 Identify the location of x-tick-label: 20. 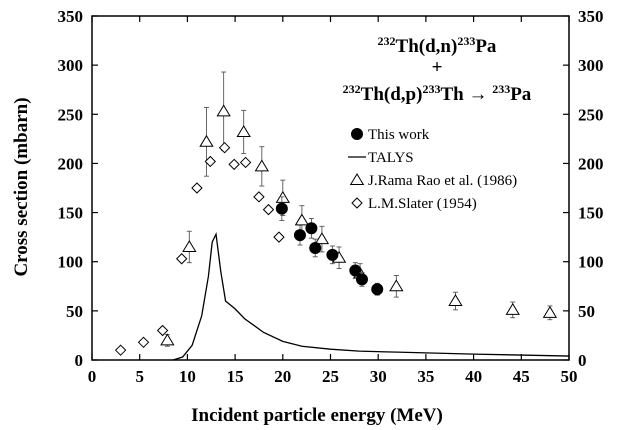
(282, 376).